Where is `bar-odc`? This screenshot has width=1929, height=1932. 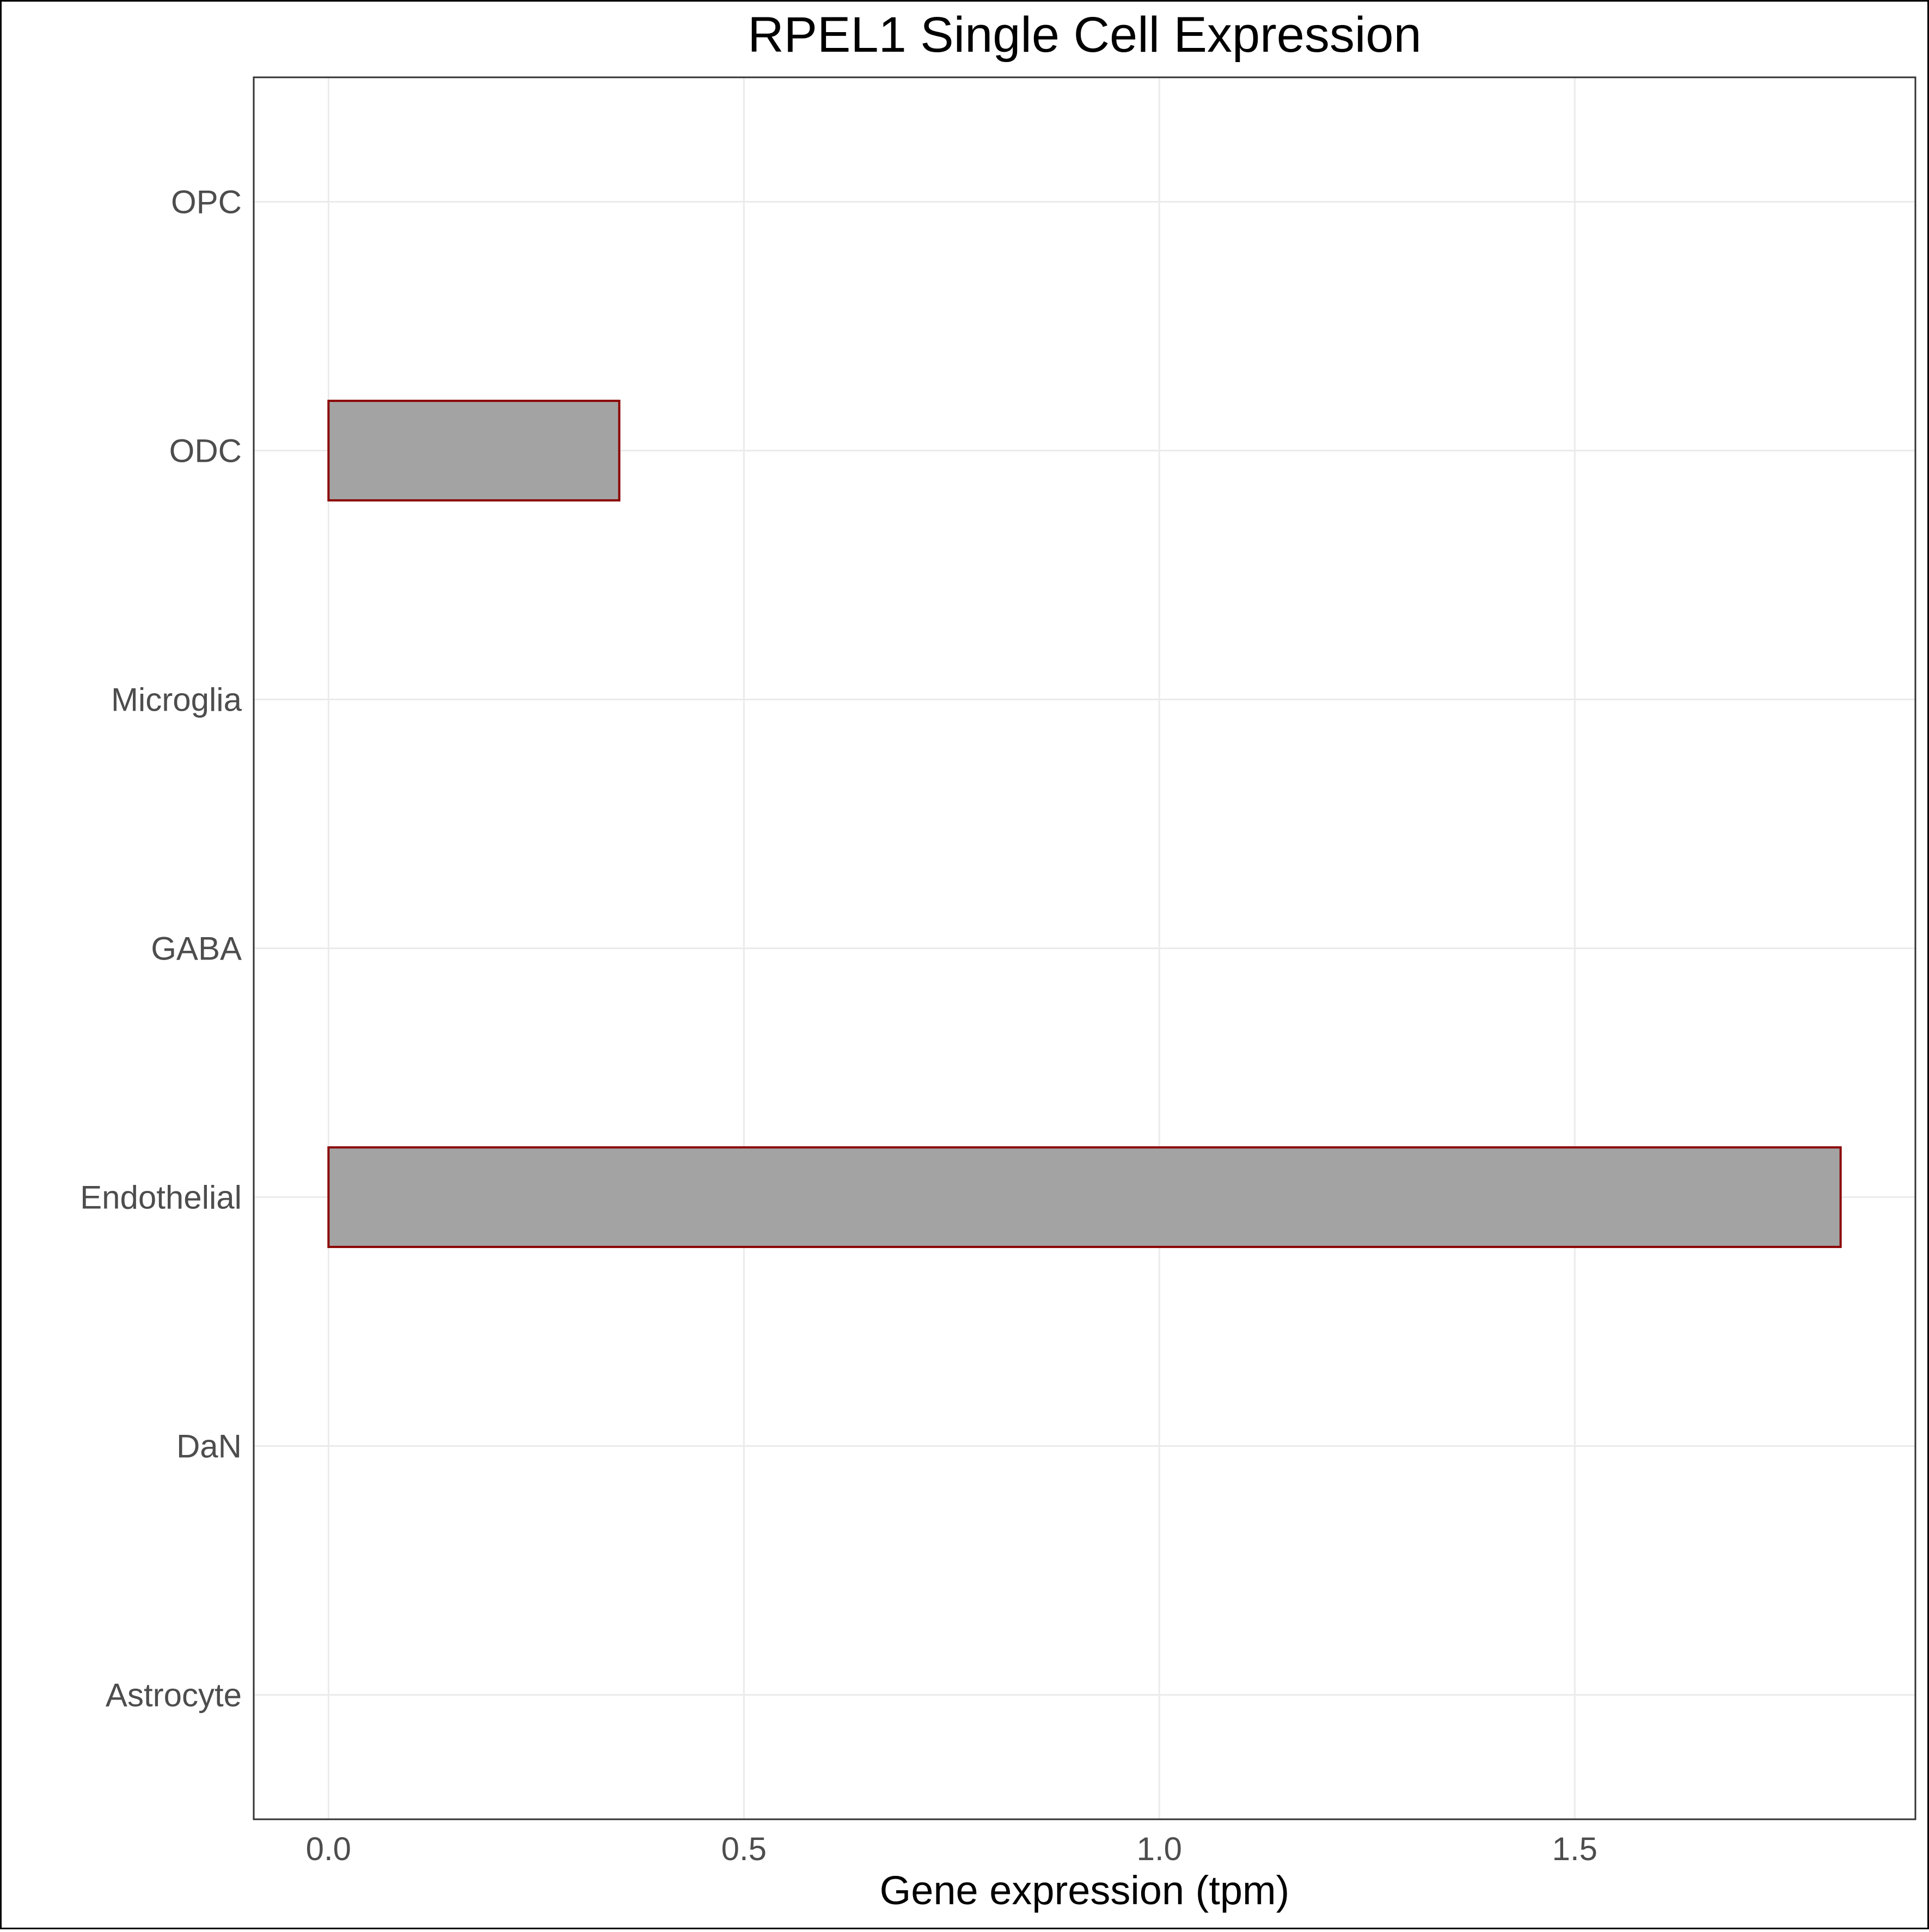
bar-odc is located at coordinates (474, 451).